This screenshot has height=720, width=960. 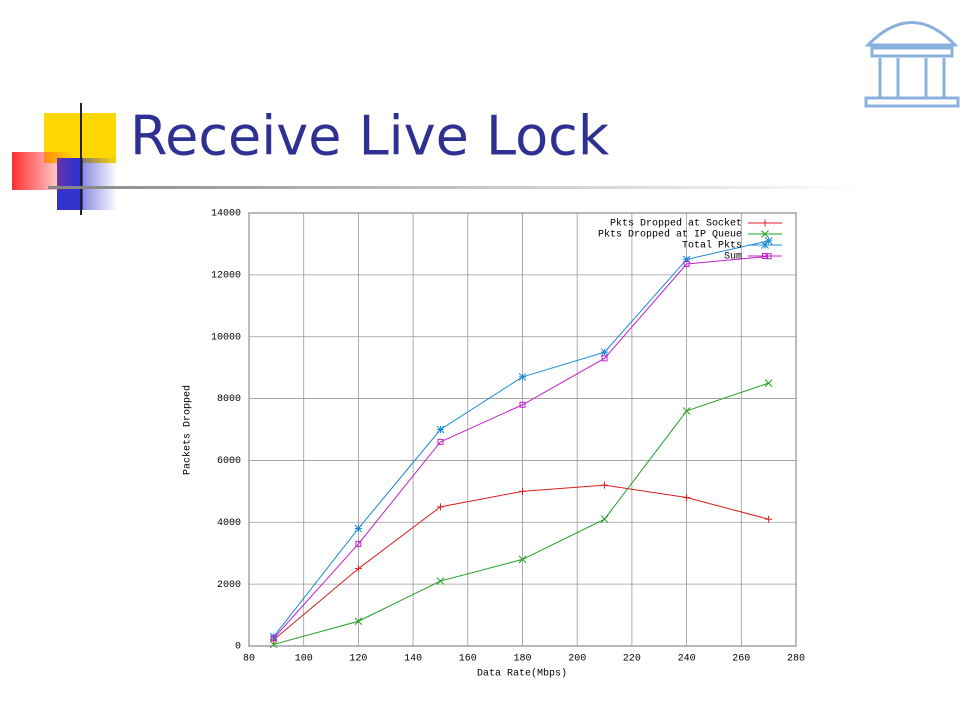 What do you see at coordinates (577, 659) in the screenshot?
I see `x-tick-label: 200` at bounding box center [577, 659].